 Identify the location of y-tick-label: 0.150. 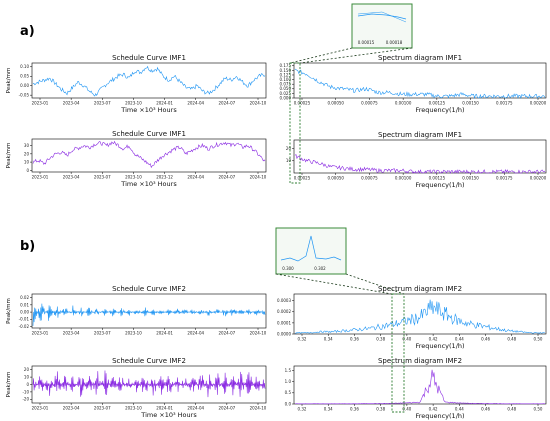
(286, 70).